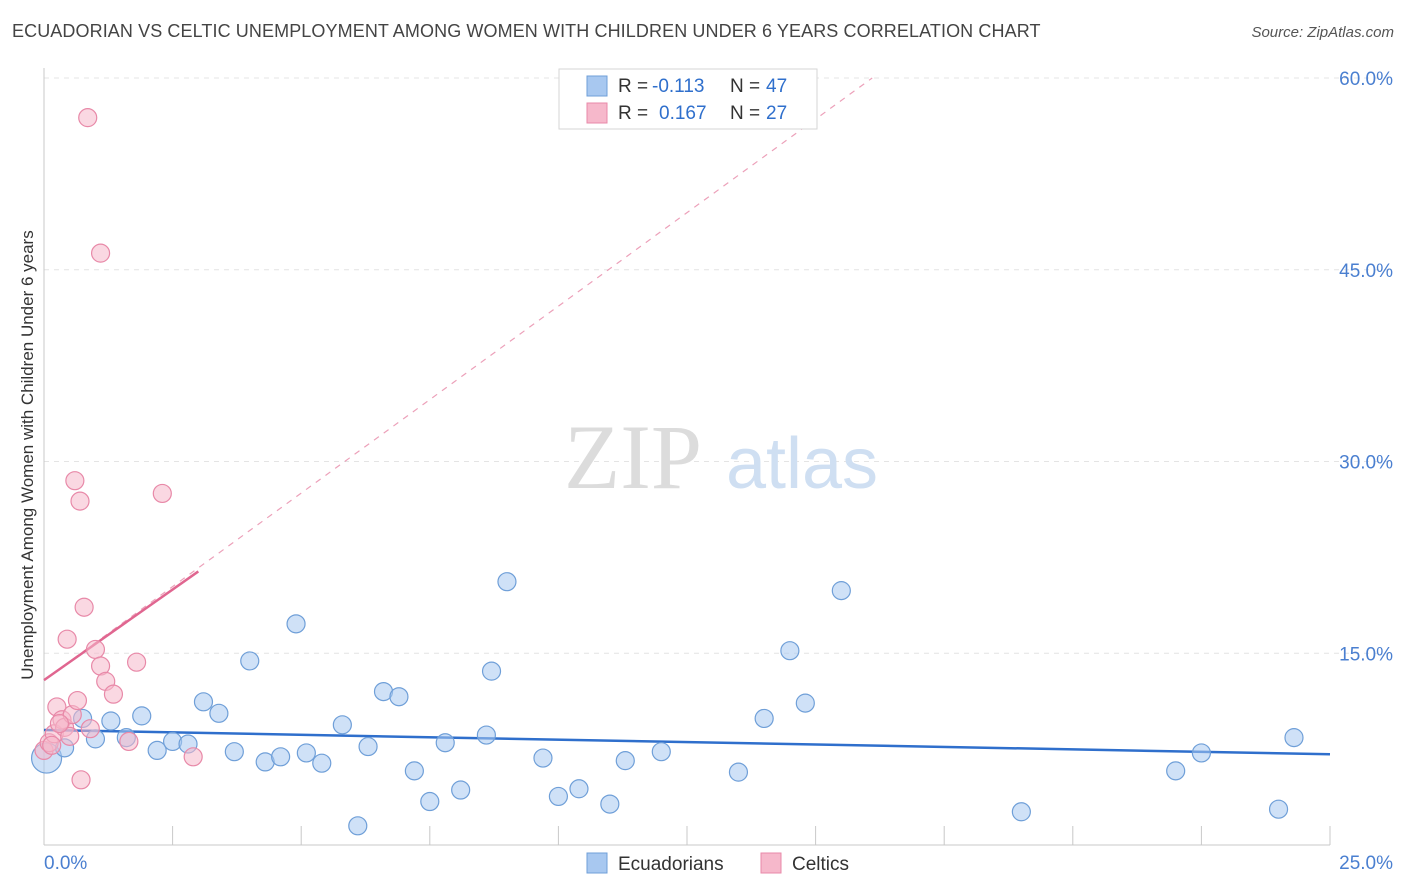 The width and height of the screenshot is (1406, 892). What do you see at coordinates (1366, 271) in the screenshot?
I see `y-tick-label-45: 45.0%` at bounding box center [1366, 271].